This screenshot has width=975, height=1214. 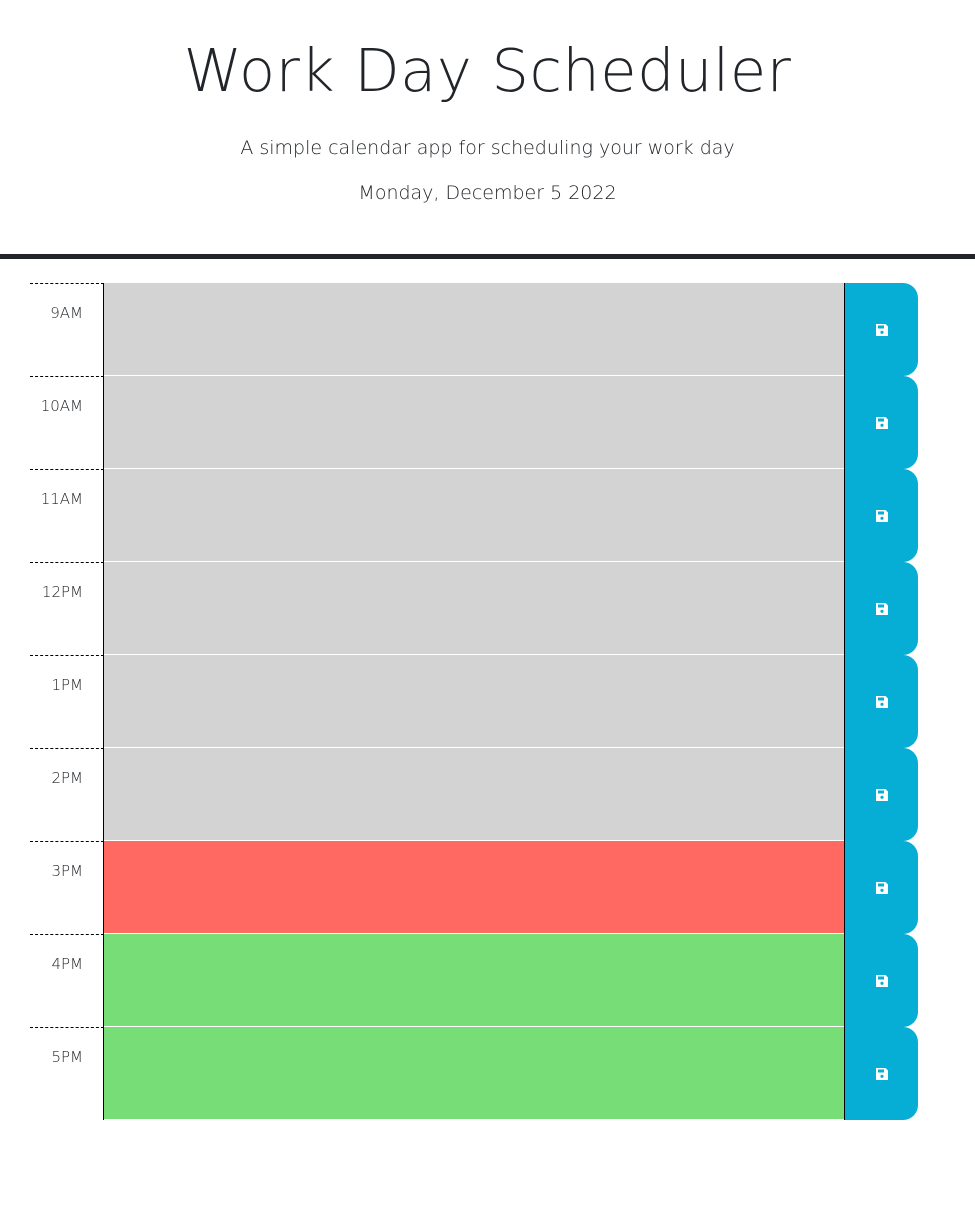 What do you see at coordinates (67, 515) in the screenshot?
I see `hour-label: 11AM` at bounding box center [67, 515].